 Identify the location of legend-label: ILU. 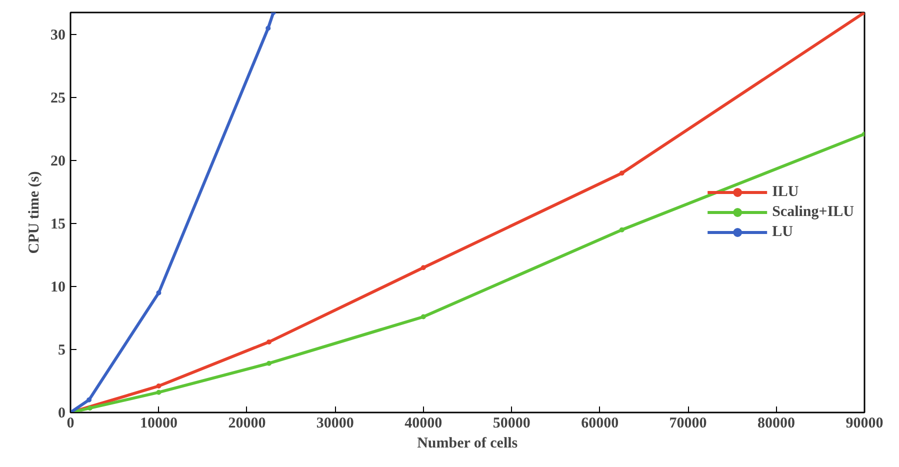
(785, 192).